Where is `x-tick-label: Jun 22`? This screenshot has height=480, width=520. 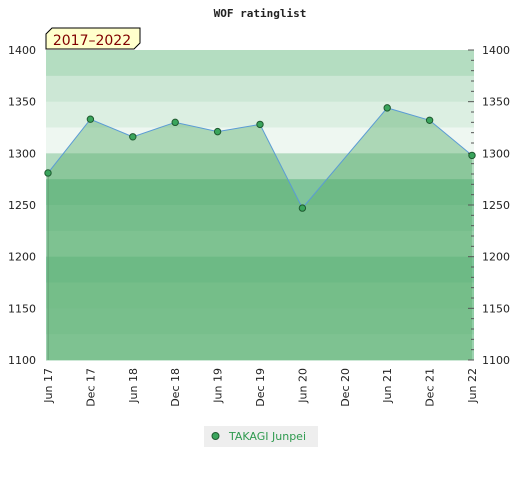 x-tick-label: Jun 22 is located at coordinates (472, 386).